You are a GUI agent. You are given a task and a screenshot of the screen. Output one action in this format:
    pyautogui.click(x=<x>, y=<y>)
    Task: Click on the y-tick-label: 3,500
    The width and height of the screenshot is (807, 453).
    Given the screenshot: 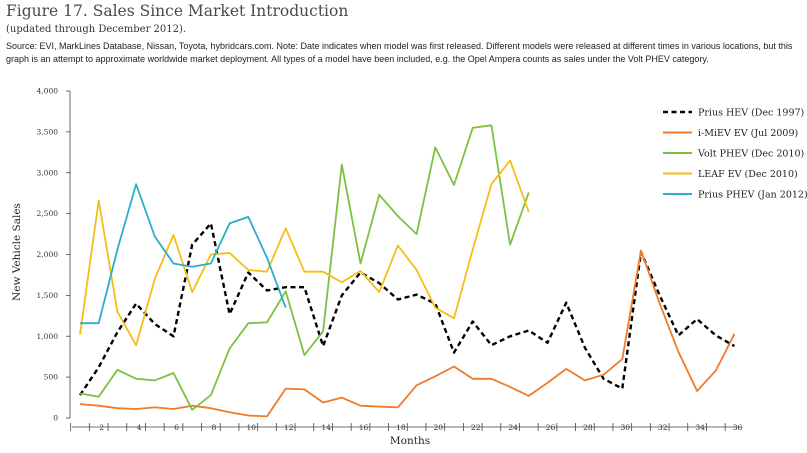 What is the action you would take?
    pyautogui.click(x=48, y=131)
    